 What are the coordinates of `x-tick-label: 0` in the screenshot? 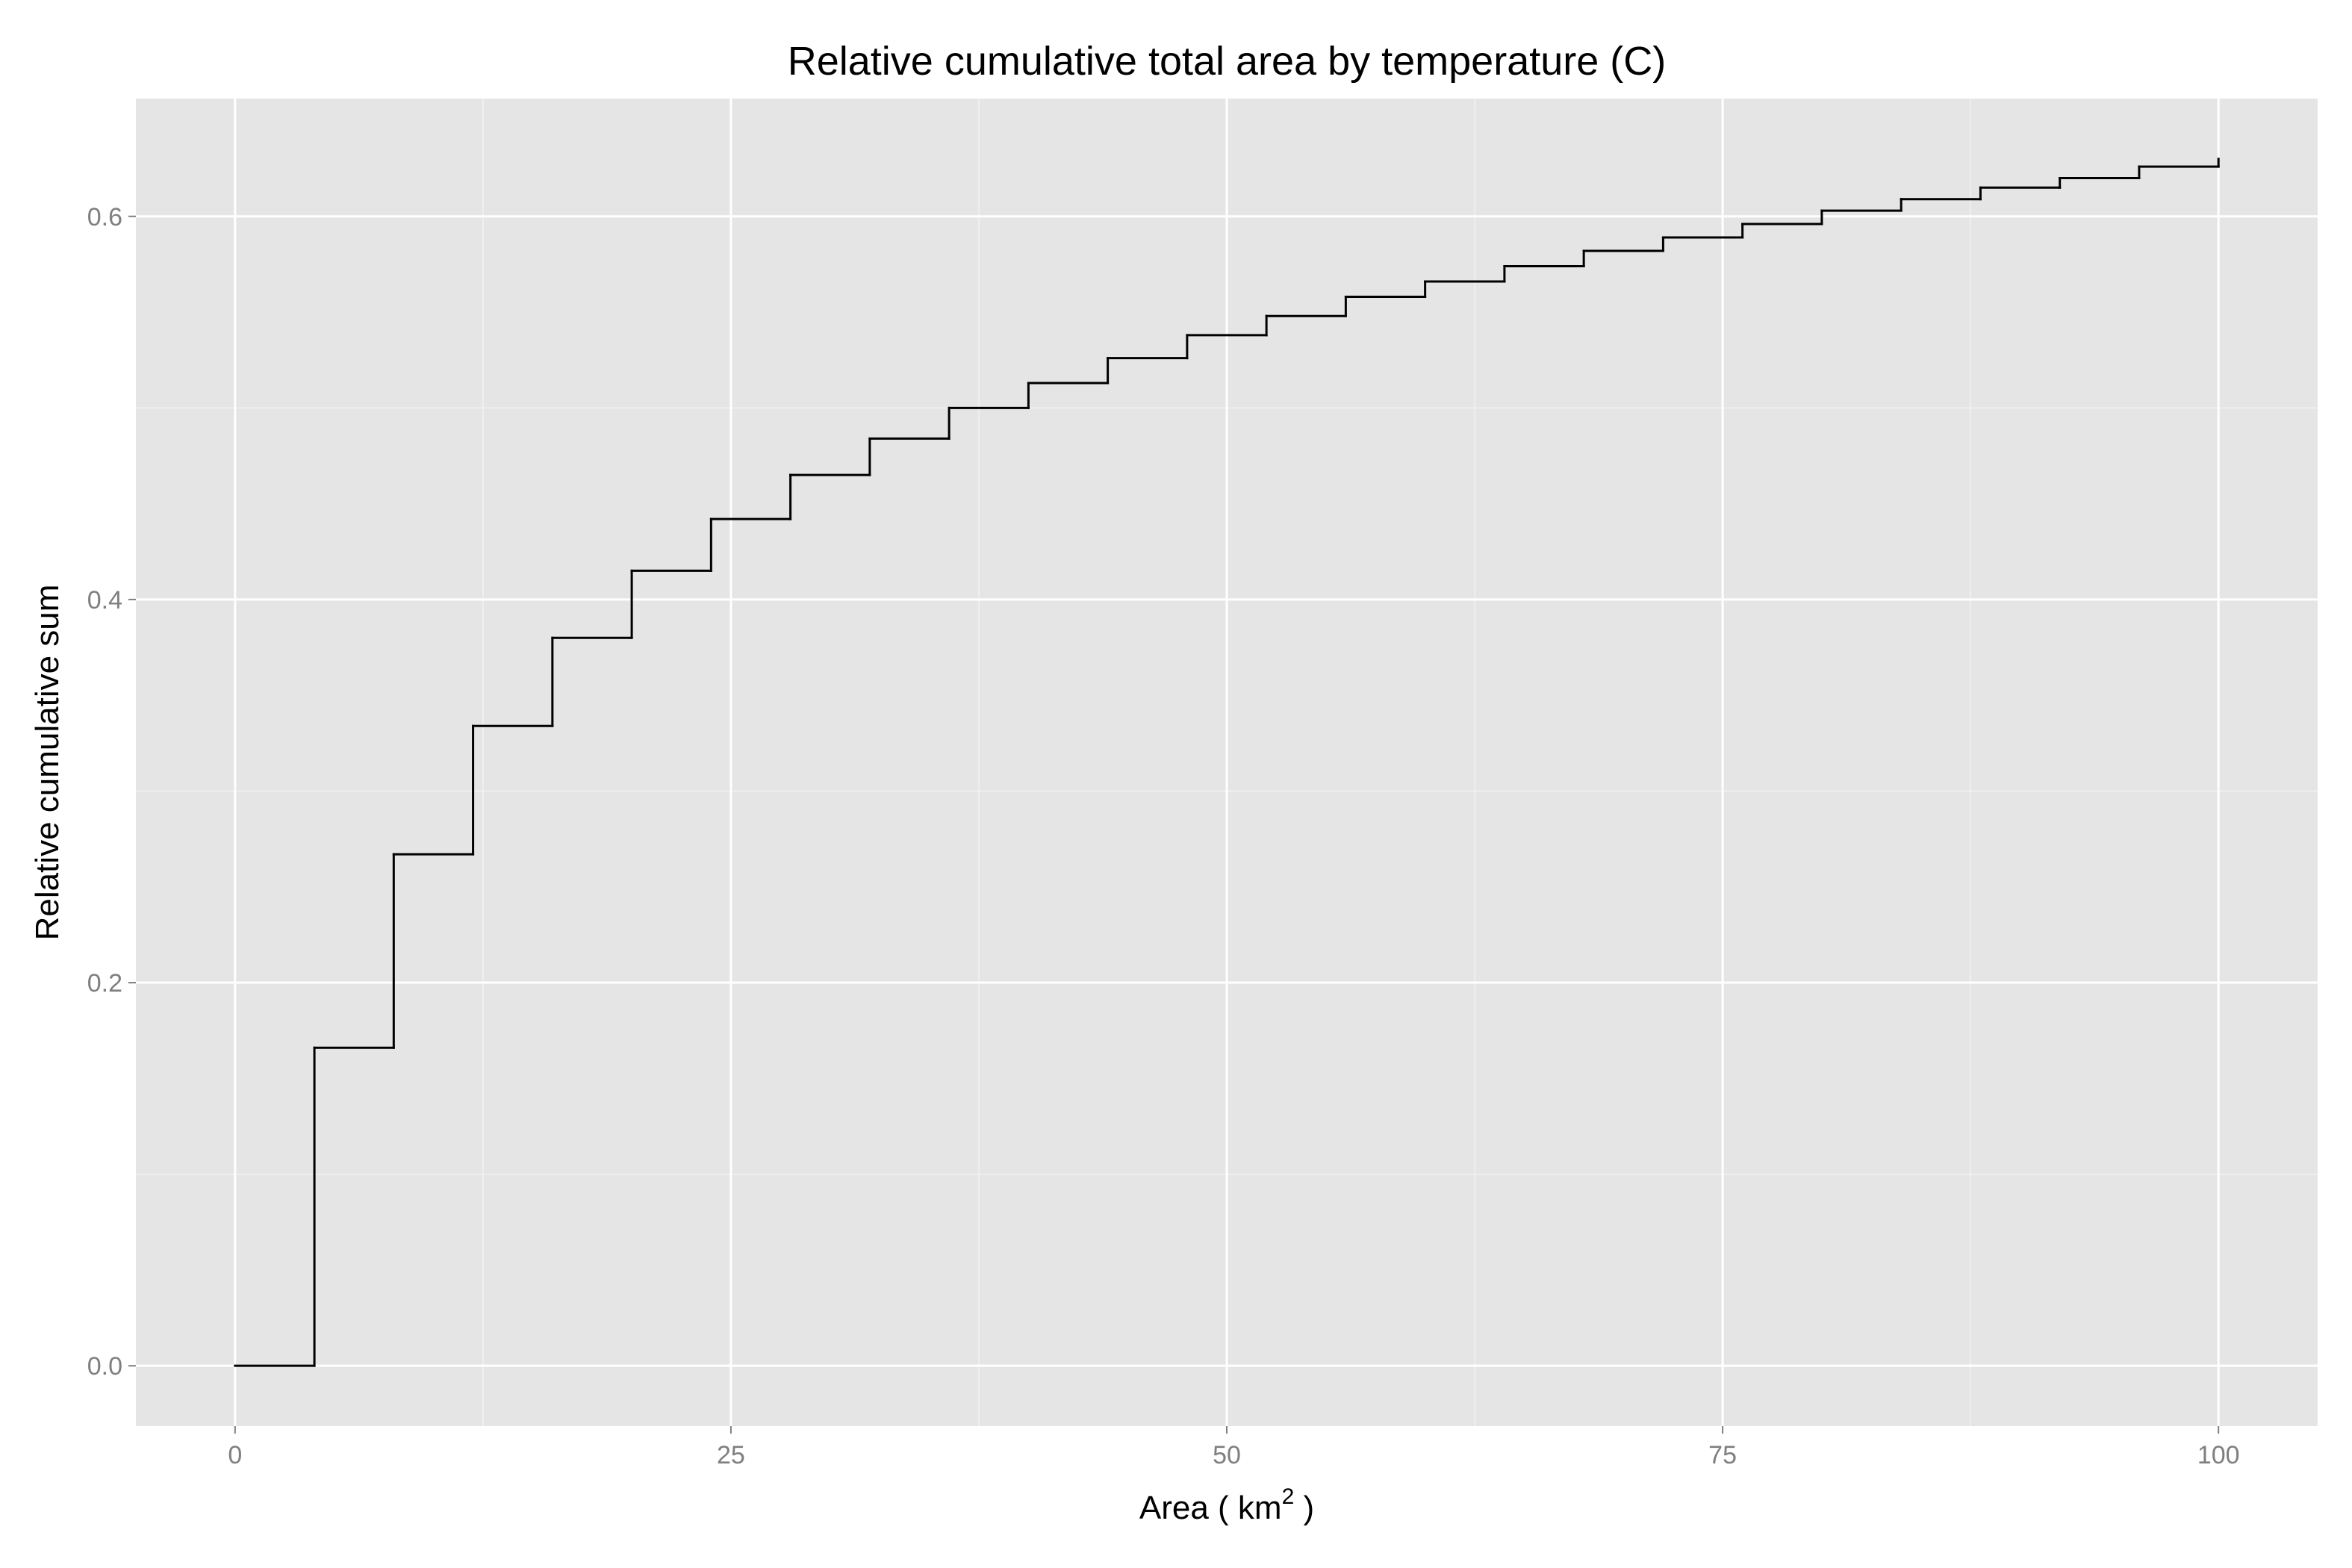 It's located at (235, 1455).